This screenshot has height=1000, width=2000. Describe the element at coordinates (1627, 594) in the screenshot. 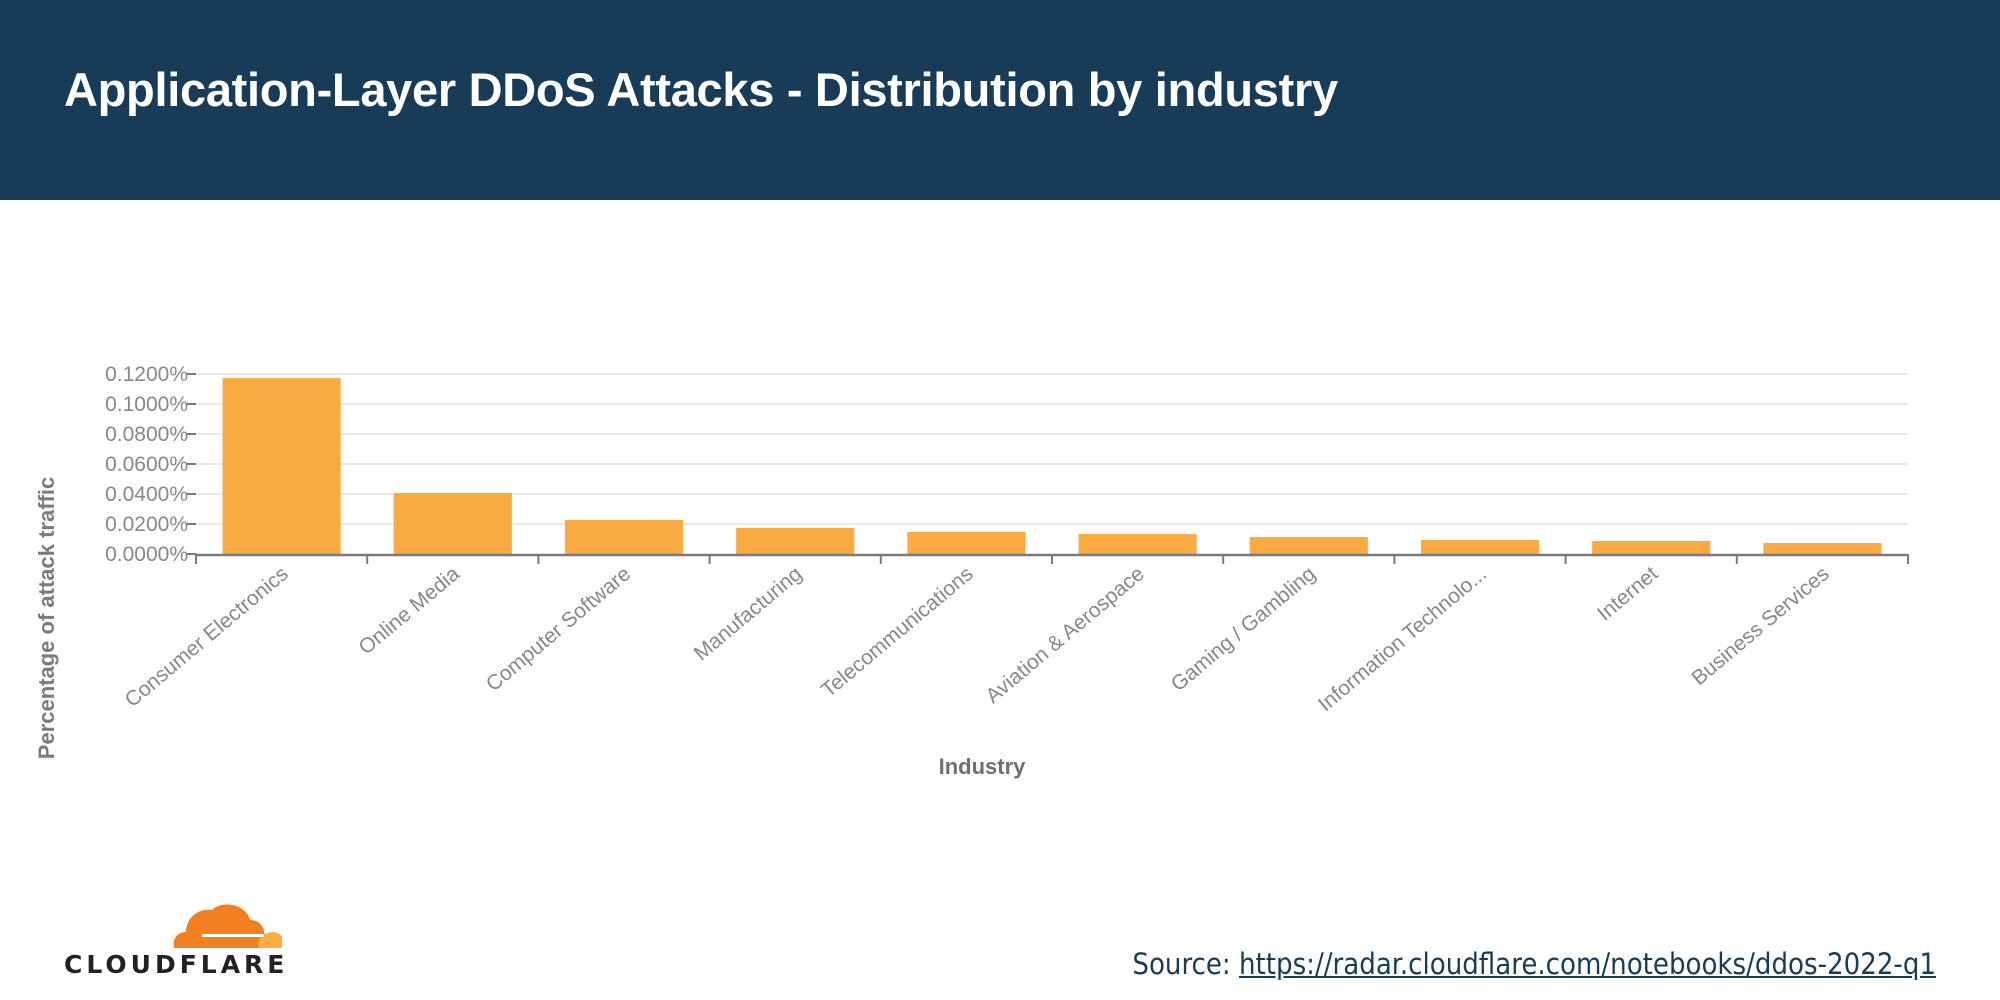

I see `x-tick-label: Internet` at that location.